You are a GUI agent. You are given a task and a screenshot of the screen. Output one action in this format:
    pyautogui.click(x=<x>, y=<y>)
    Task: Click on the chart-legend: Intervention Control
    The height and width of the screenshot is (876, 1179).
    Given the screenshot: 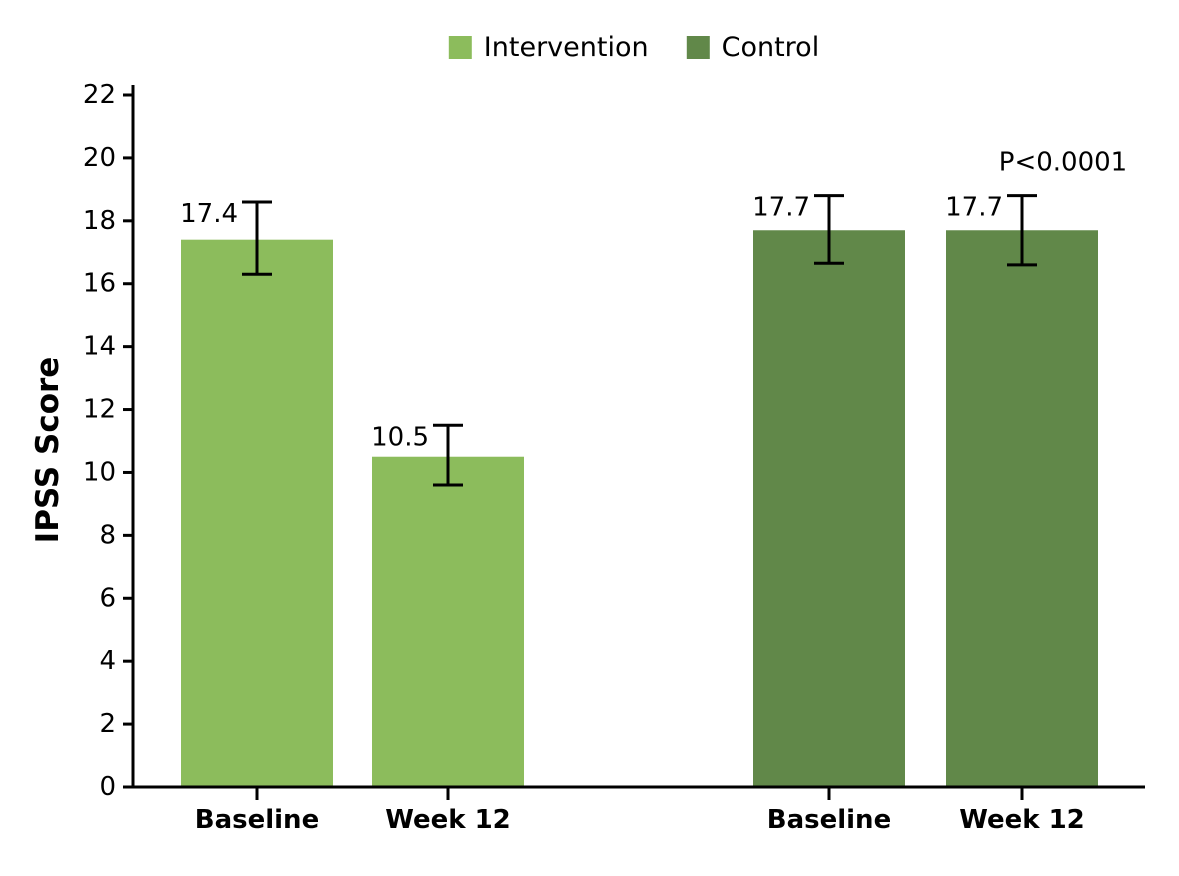 What is the action you would take?
    pyautogui.click(x=634, y=47)
    